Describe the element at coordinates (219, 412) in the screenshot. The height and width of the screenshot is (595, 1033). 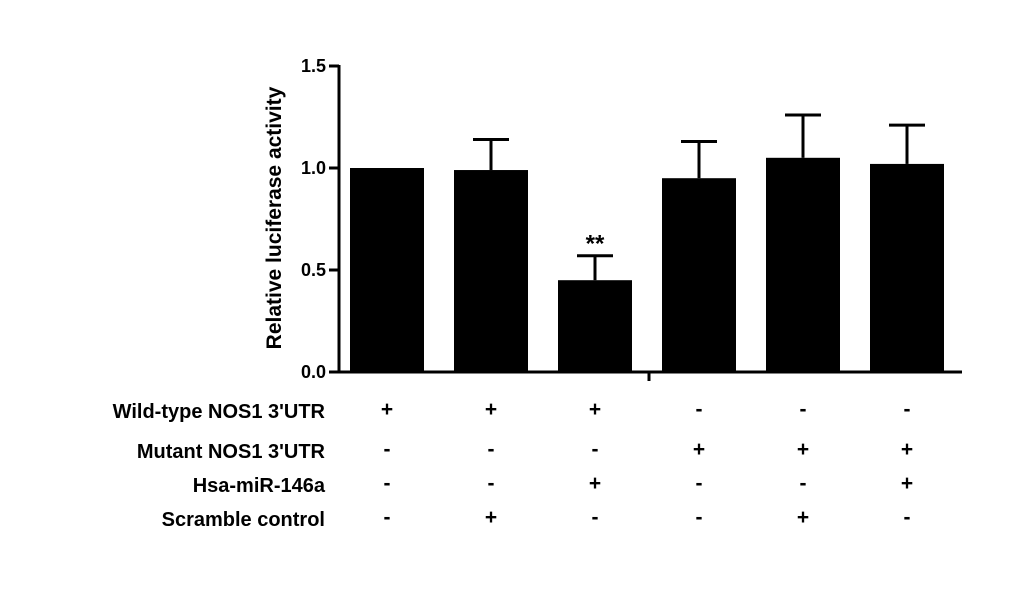
I see `condition-row-label: Wild-type NOS1 3'UTR` at that location.